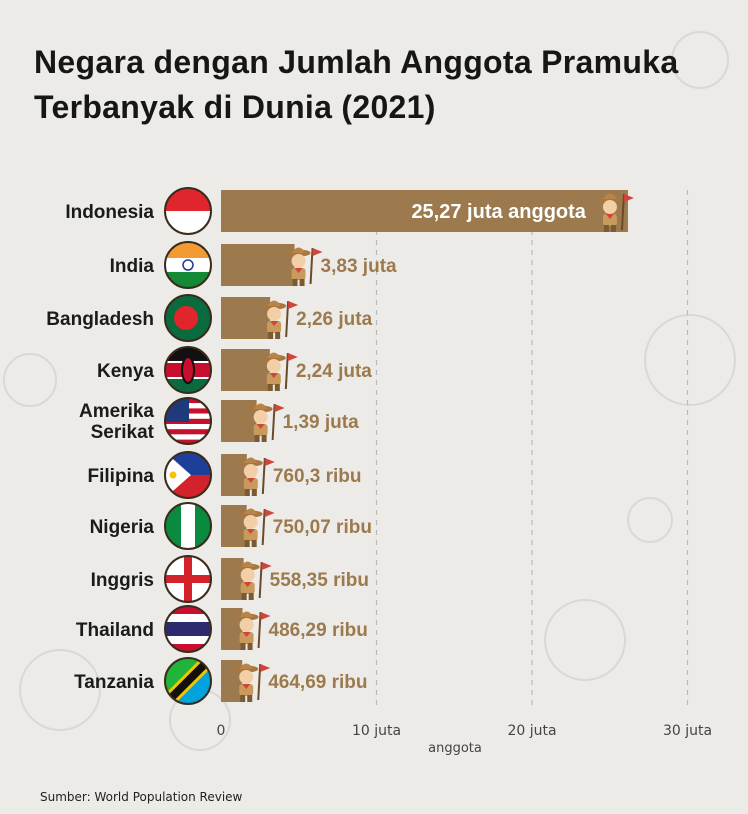  I want to click on category-label: India, so click(132, 266).